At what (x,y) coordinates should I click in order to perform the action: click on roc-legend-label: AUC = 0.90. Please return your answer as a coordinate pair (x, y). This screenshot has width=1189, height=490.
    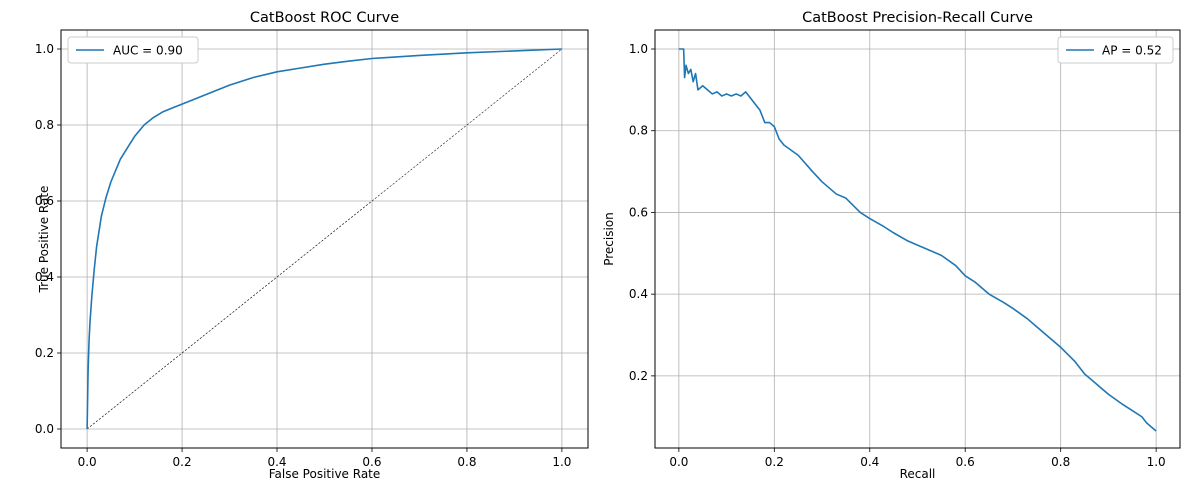
    Looking at the image, I should click on (148, 51).